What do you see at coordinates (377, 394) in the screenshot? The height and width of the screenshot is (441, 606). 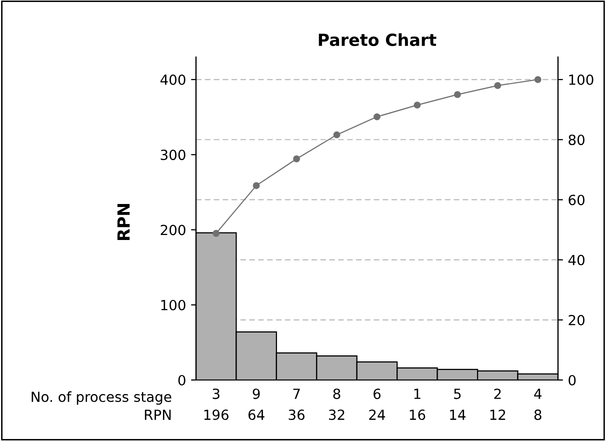 I see `x-tick-label: 6` at bounding box center [377, 394].